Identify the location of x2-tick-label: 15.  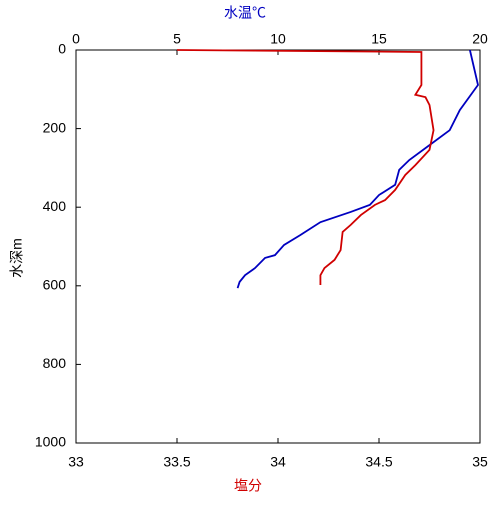
(379, 39).